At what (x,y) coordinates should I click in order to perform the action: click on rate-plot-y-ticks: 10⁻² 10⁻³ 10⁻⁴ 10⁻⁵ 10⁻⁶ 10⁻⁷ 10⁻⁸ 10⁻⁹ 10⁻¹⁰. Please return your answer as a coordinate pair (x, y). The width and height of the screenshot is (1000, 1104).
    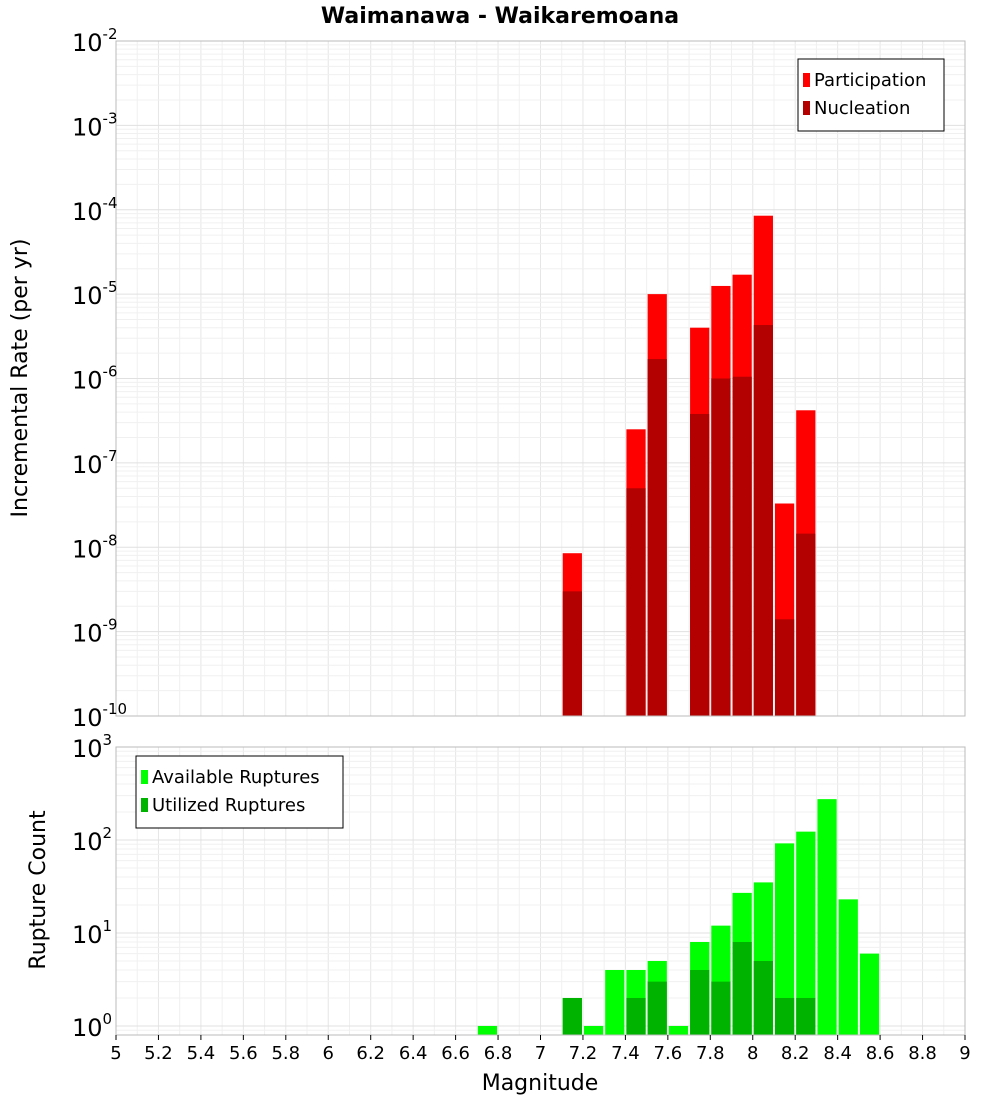
    Looking at the image, I should click on (99, 378).